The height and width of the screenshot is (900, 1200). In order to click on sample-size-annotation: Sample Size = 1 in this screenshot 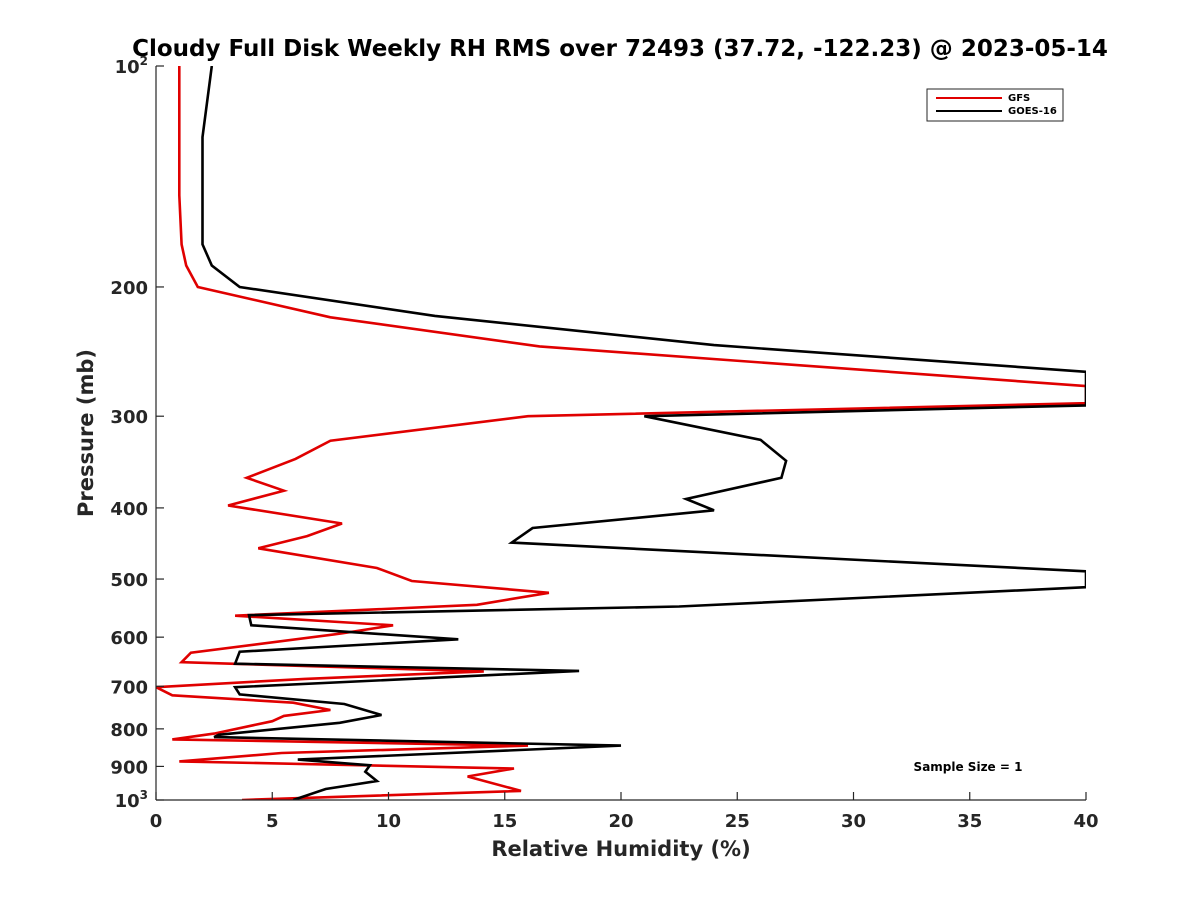, I will do `click(968, 767)`.